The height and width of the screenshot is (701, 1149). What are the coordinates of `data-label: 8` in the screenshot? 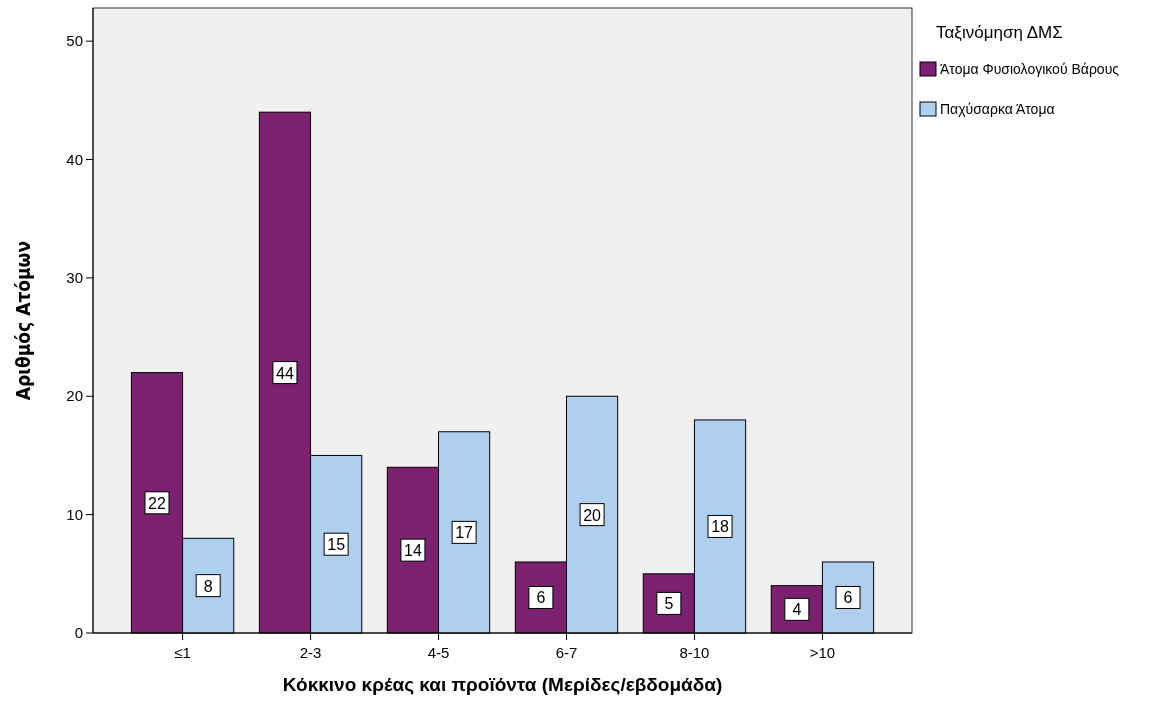 It's located at (208, 586).